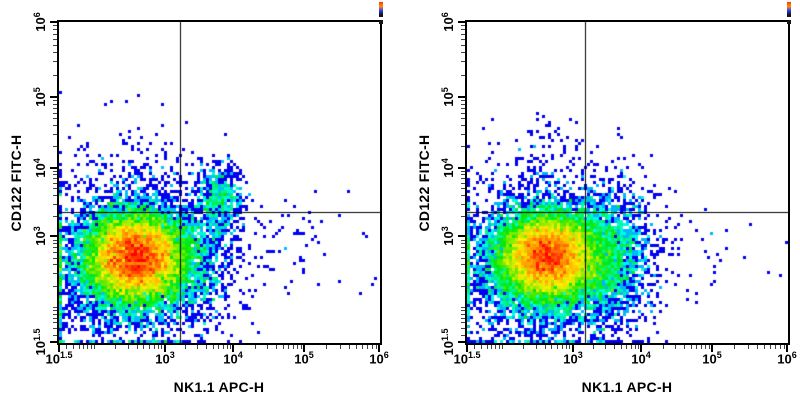 This screenshot has width=800, height=402. I want to click on x-tick-label: 10⁴, so click(641, 358).